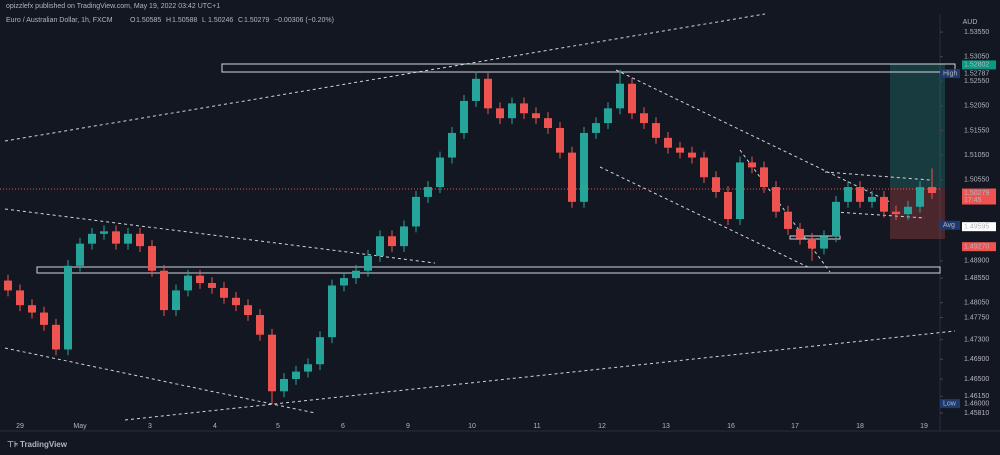 The image size is (1000, 455). What do you see at coordinates (976, 413) in the screenshot?
I see `y-tick-label: 1.45810` at bounding box center [976, 413].